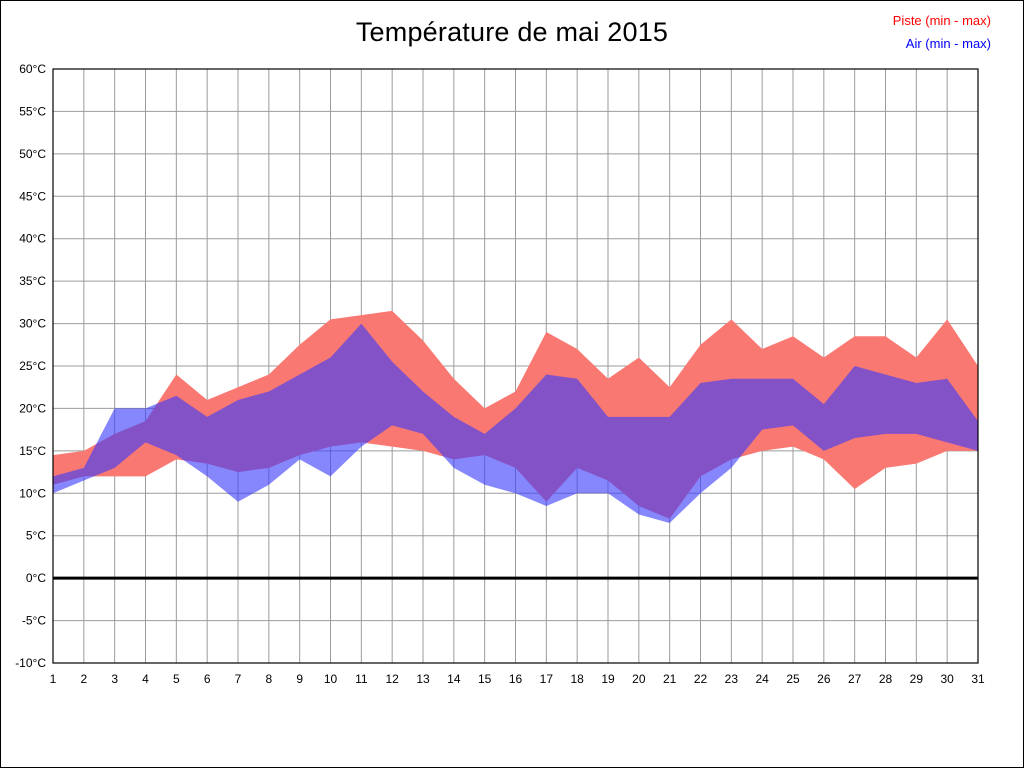 The image size is (1024, 769). Describe the element at coordinates (547, 679) in the screenshot. I see `svg-text: 17` at that location.